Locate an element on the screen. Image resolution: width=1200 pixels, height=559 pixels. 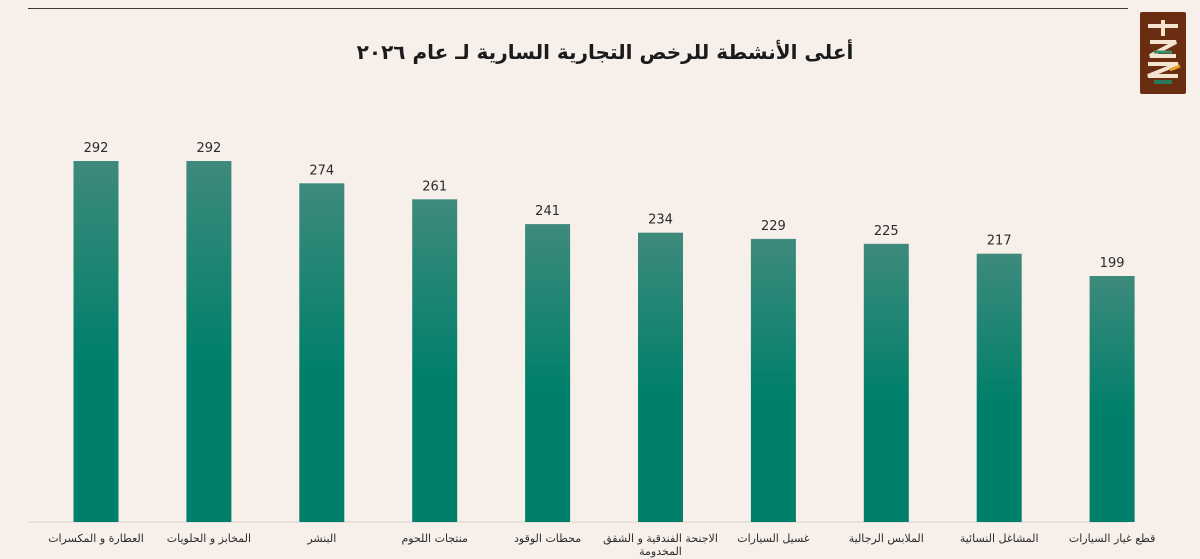
bar-value-label-3: 274 is located at coordinates (321, 170).